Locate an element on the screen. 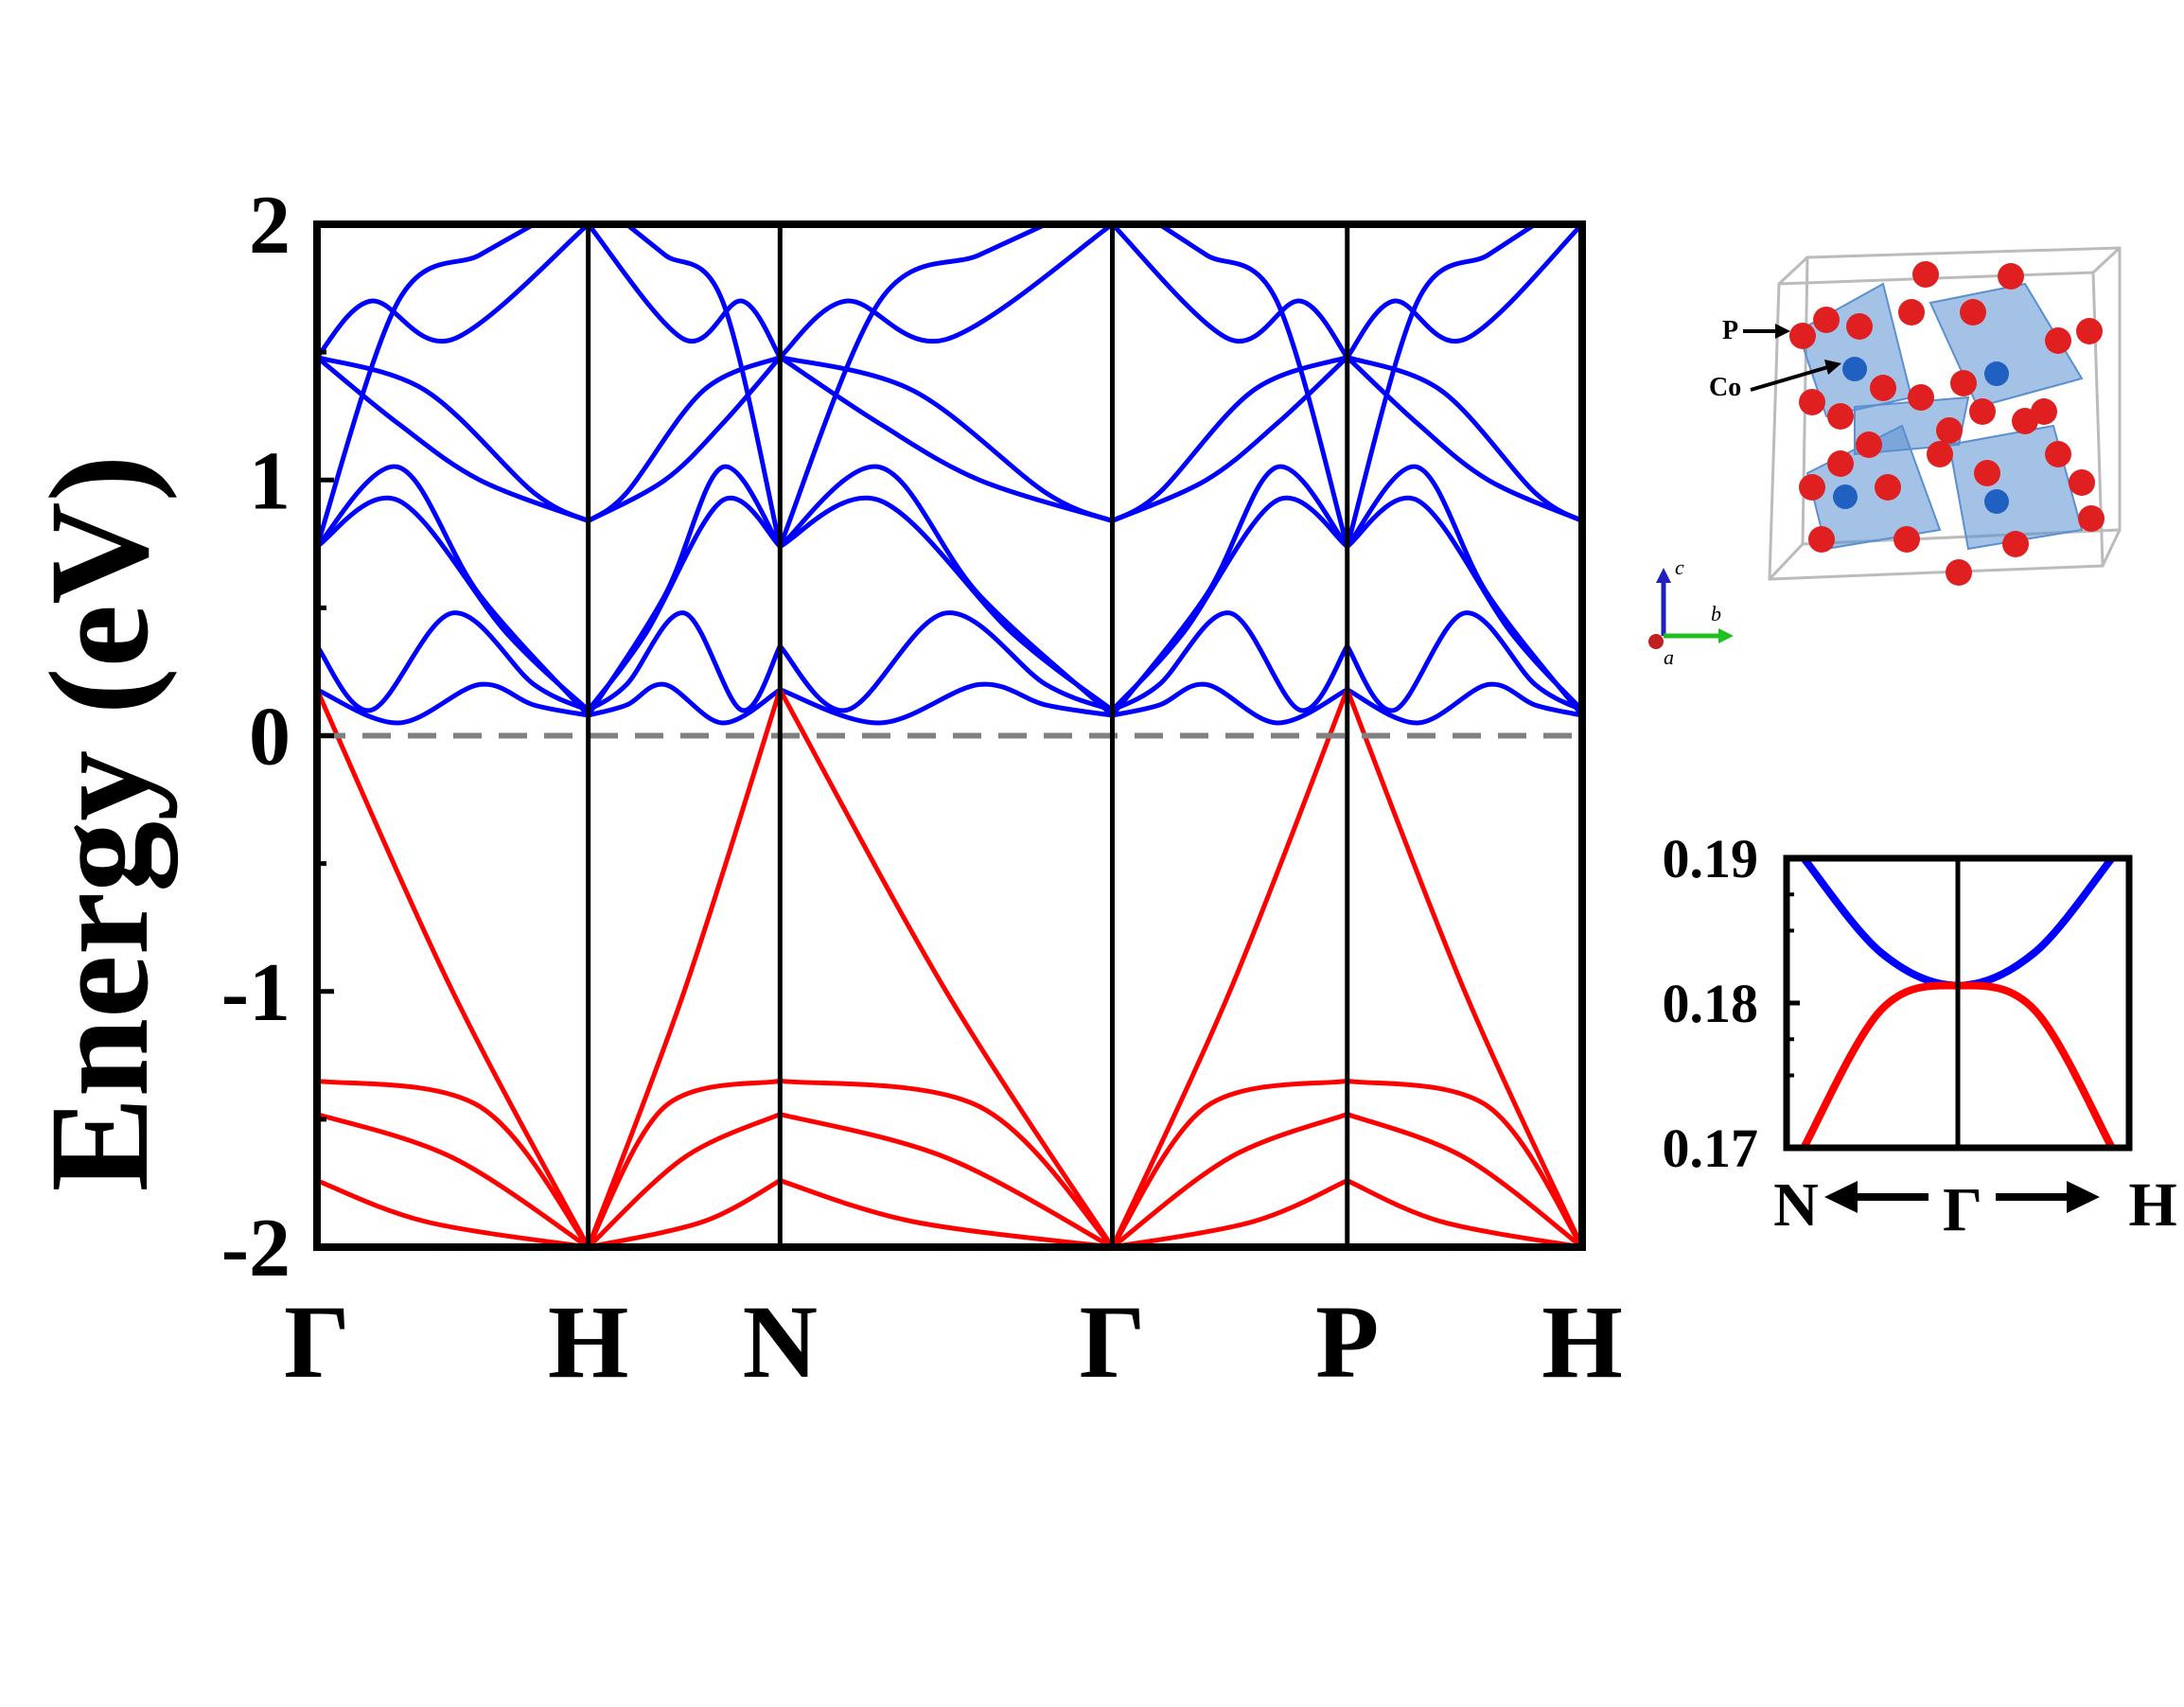 The image size is (2184, 1707). inset-band-chart: 0.17 0.18 0.19 N Γ H is located at coordinates (1920, 1036).